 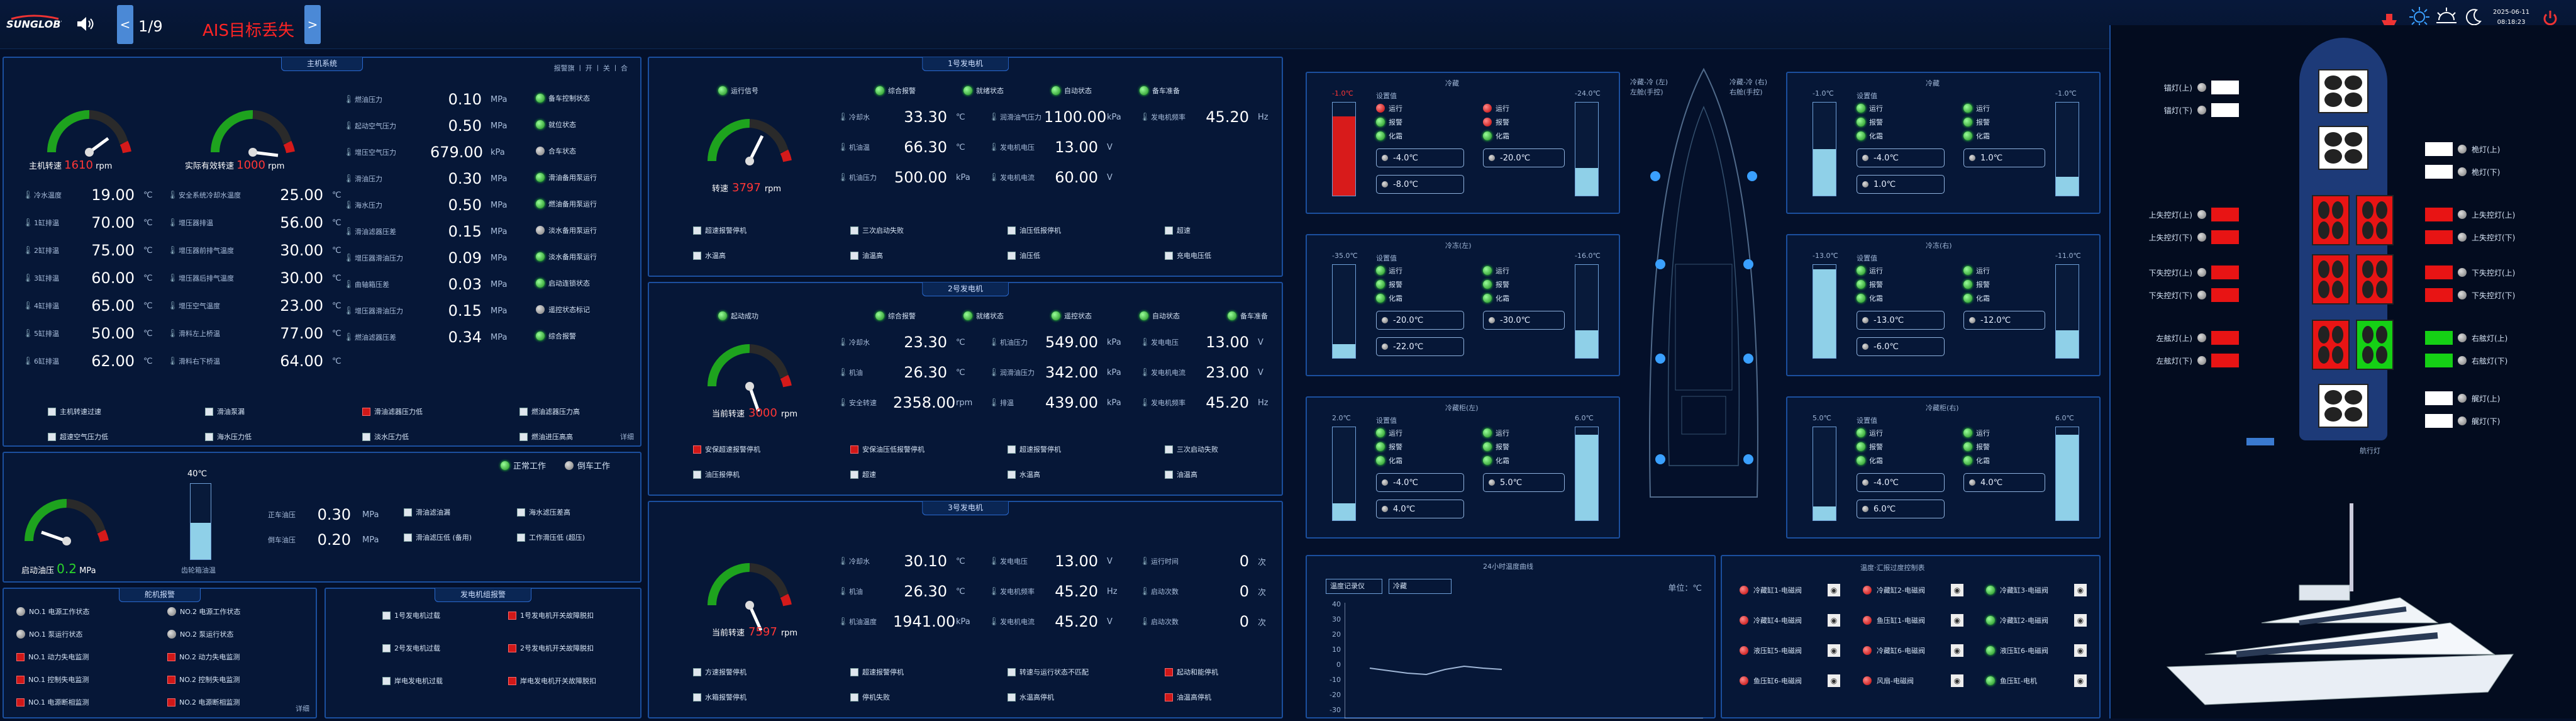 I want to click on generator-check: 停机失败, so click(x=870, y=697).